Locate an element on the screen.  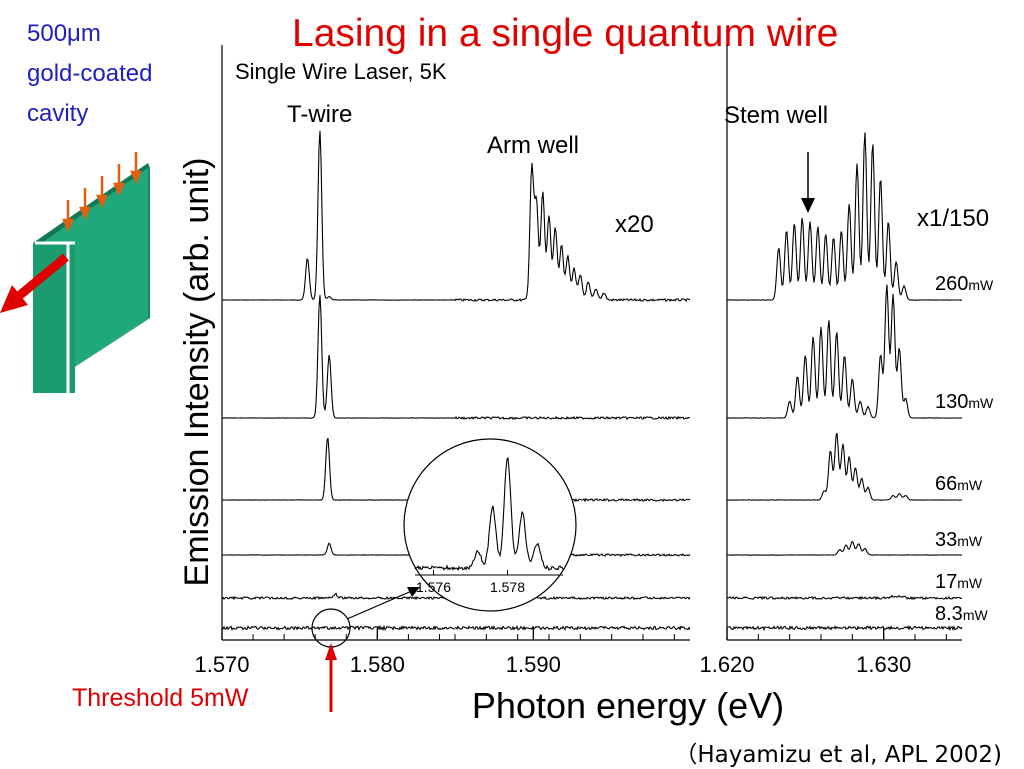
x-tick-label: 1.580 is located at coordinates (377, 664).